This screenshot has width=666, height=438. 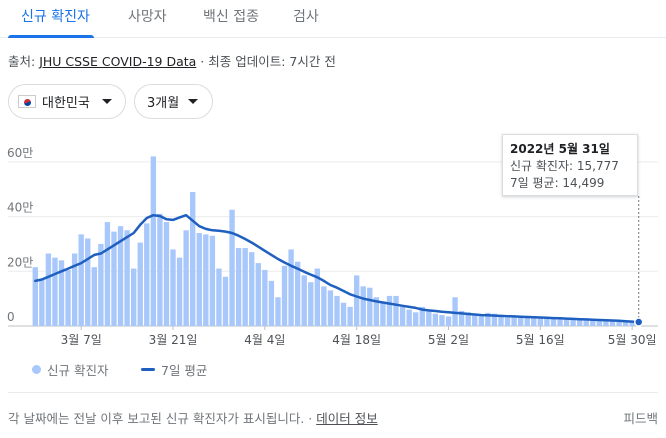 What do you see at coordinates (55, 17) in the screenshot?
I see `tab-new-cases: 신규 확진자` at bounding box center [55, 17].